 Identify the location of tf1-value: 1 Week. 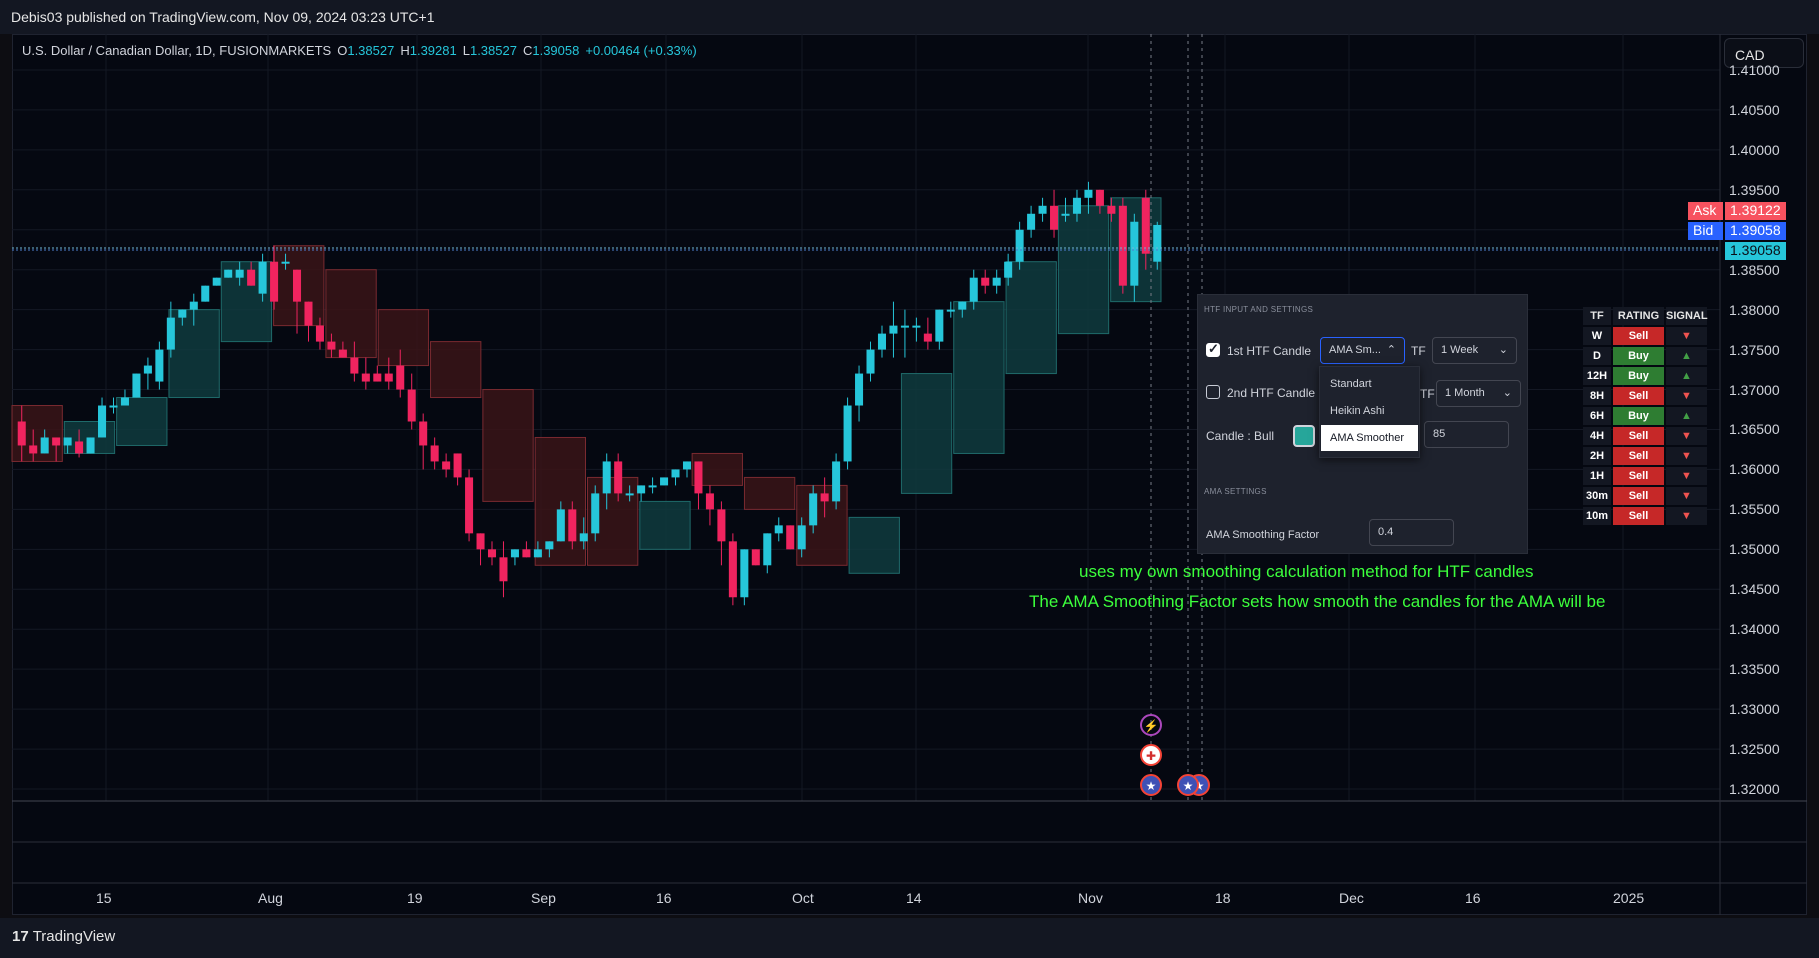
(1460, 350).